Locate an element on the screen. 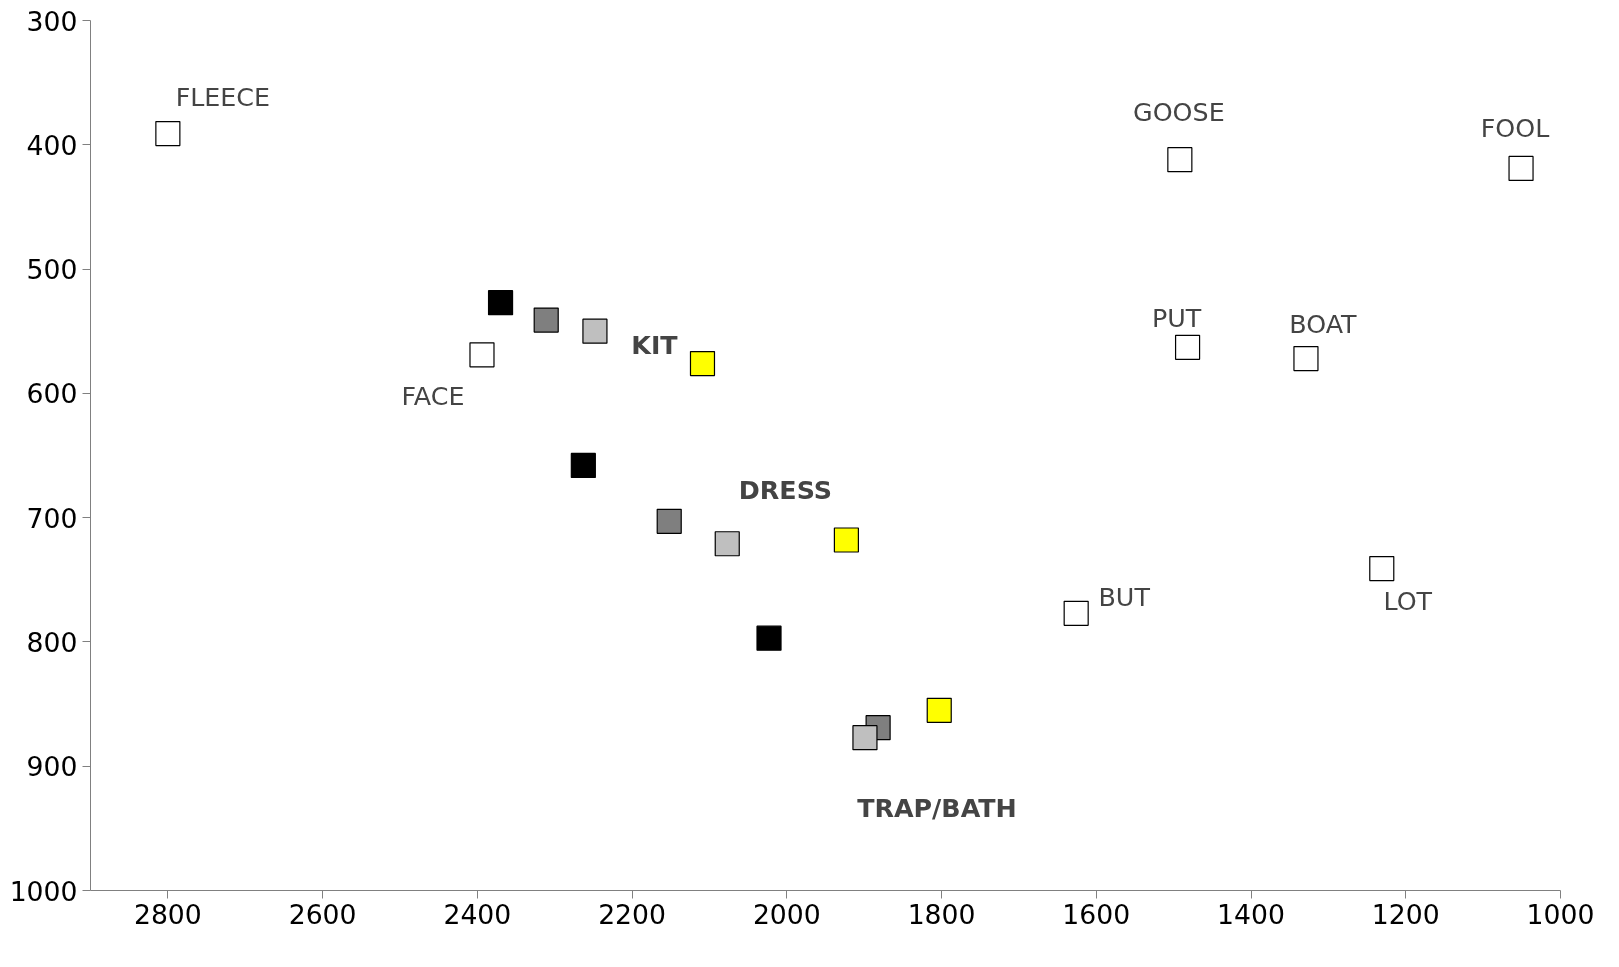  y-tick-label: 700 is located at coordinates (52, 518).